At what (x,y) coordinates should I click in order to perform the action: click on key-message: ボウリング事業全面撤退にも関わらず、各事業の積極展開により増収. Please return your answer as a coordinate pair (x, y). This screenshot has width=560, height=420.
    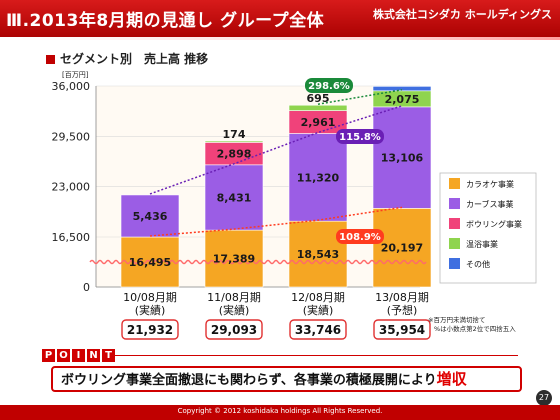
    Looking at the image, I should click on (286, 379).